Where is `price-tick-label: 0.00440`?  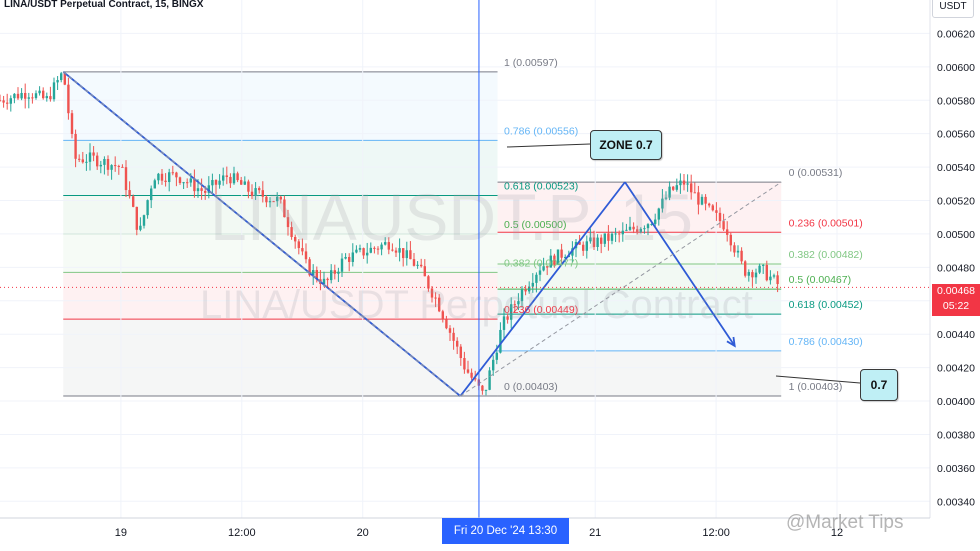 price-tick-label: 0.00440 is located at coordinates (956, 335).